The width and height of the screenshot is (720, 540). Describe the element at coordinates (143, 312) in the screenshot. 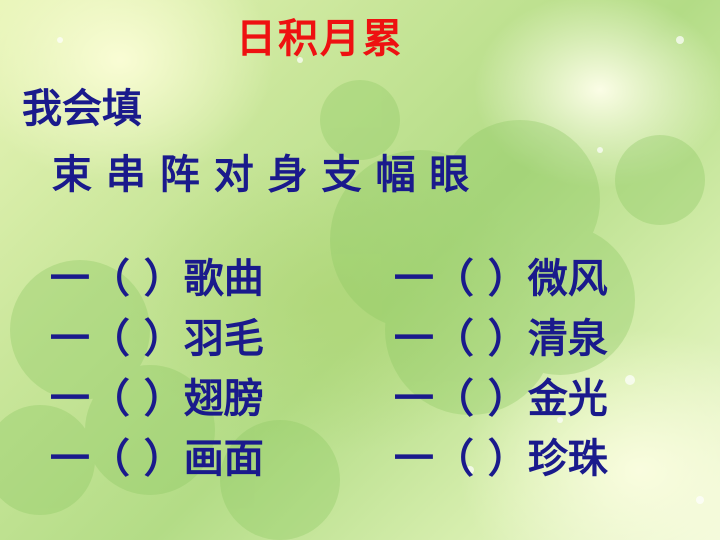

I see `left-row-2: 一（ ）羽毛` at that location.